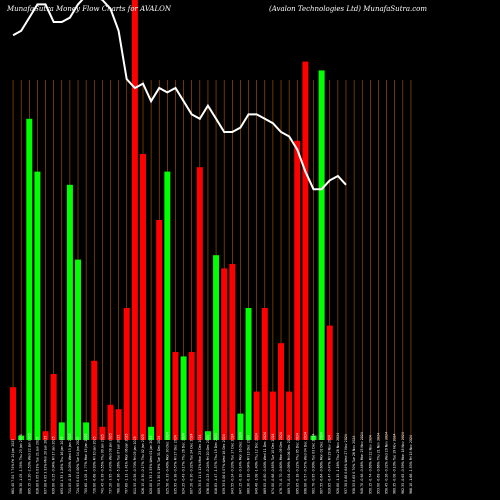 This screenshot has width=500, height=500. Describe the element at coordinates (70, 463) in the screenshot. I see `x-tick-label: 711.05 -0.18 -0.03% Wed 15 Jan 2025` at that location.